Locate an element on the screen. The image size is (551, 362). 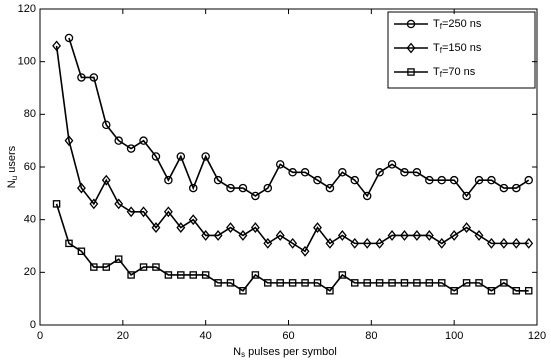
y-label-rest: users is located at coordinates (12, 160).